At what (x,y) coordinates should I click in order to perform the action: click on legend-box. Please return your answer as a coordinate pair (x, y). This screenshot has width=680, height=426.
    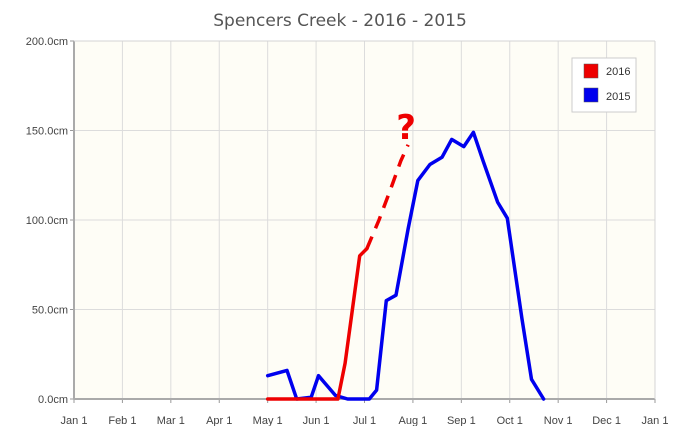
    Looking at the image, I should click on (604, 85).